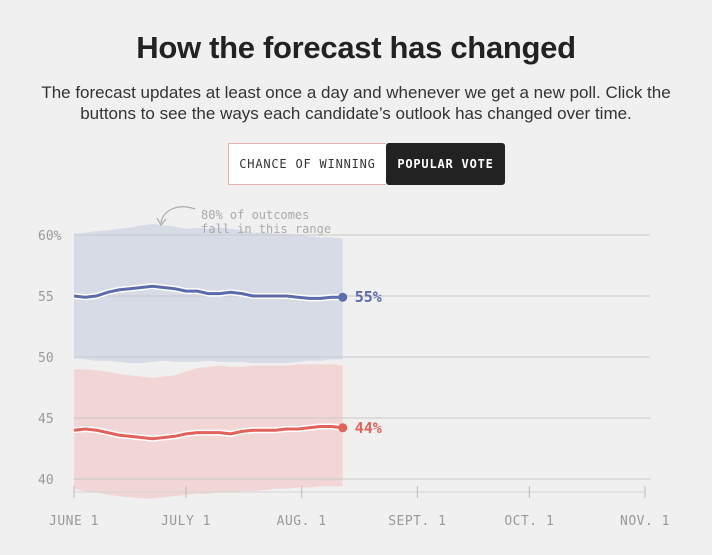 Image resolution: width=712 pixels, height=555 pixels. What do you see at coordinates (368, 297) in the screenshot?
I see `series-end-label-0: 55%` at bounding box center [368, 297].